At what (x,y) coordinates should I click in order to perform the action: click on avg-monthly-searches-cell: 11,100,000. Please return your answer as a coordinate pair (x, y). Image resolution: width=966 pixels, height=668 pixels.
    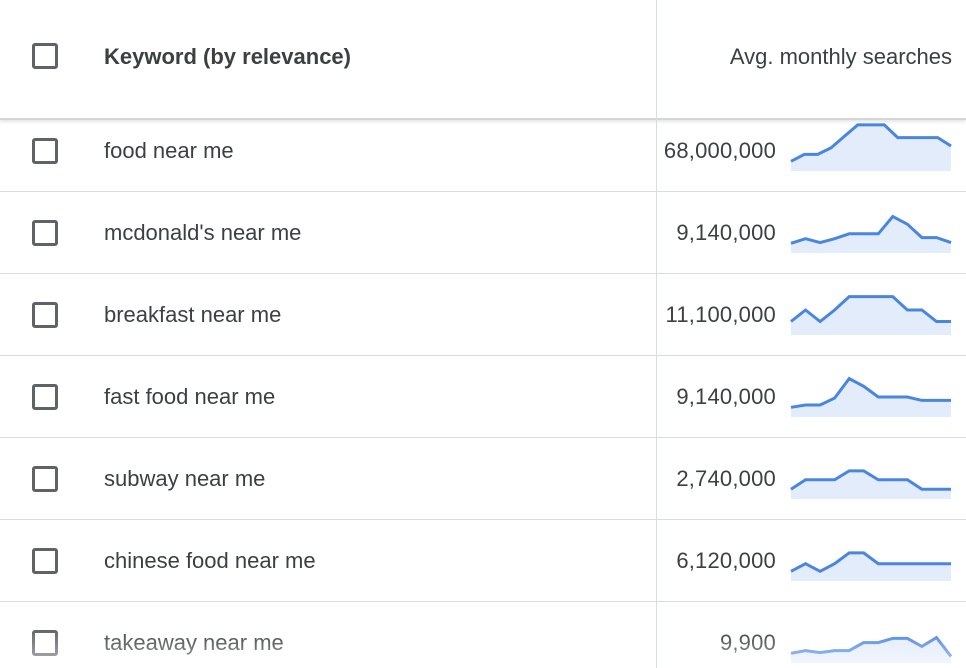
    Looking at the image, I should click on (720, 314).